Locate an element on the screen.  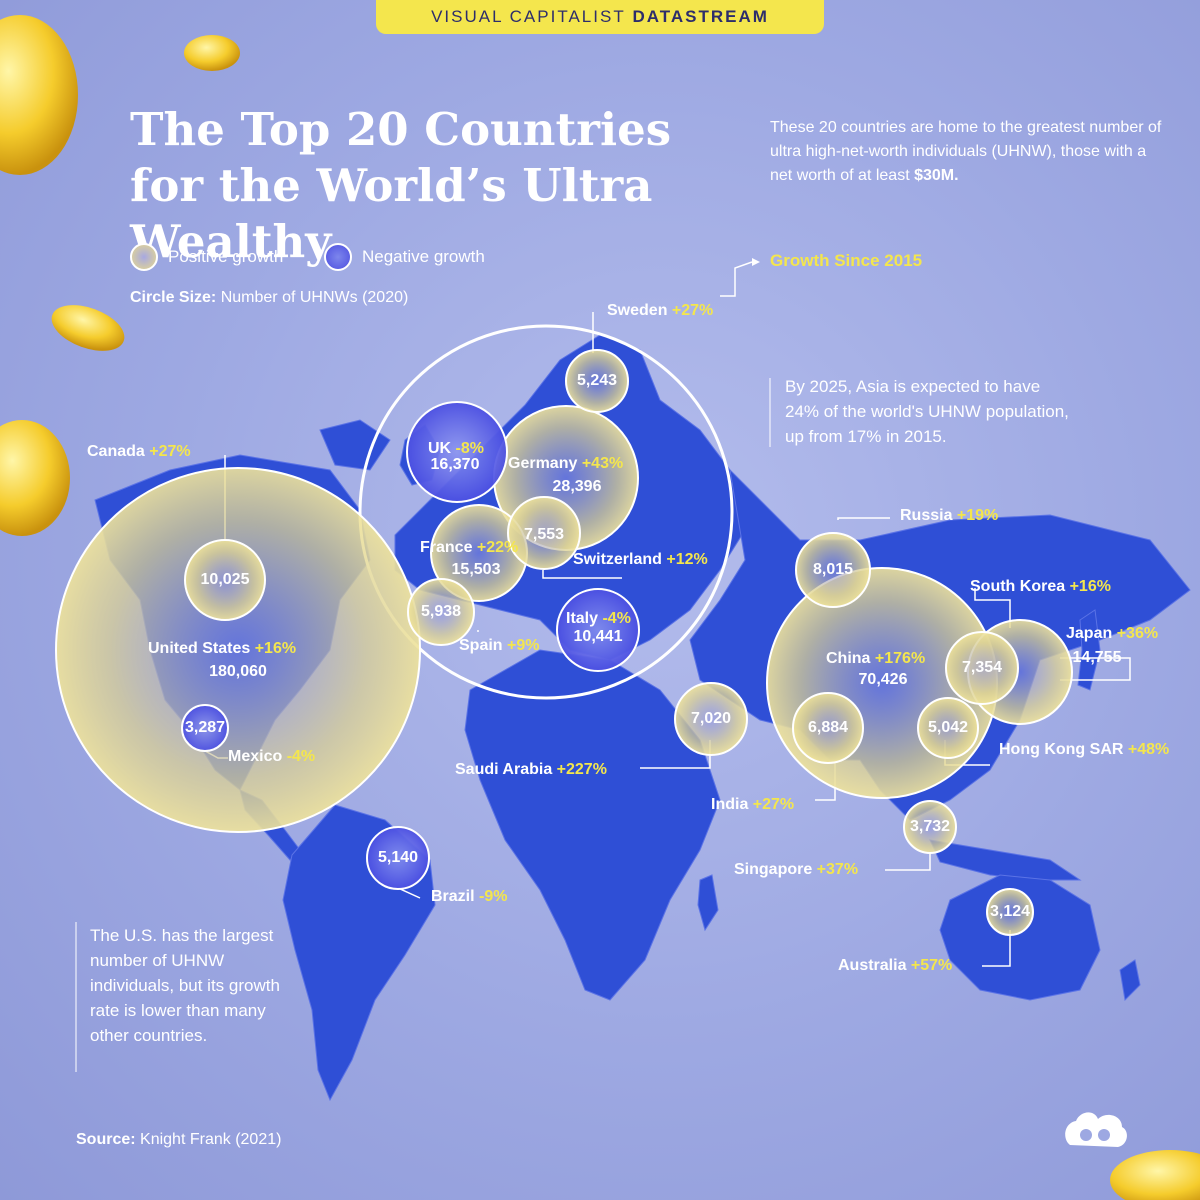
label-united-states: United States +16% is located at coordinates (222, 649).